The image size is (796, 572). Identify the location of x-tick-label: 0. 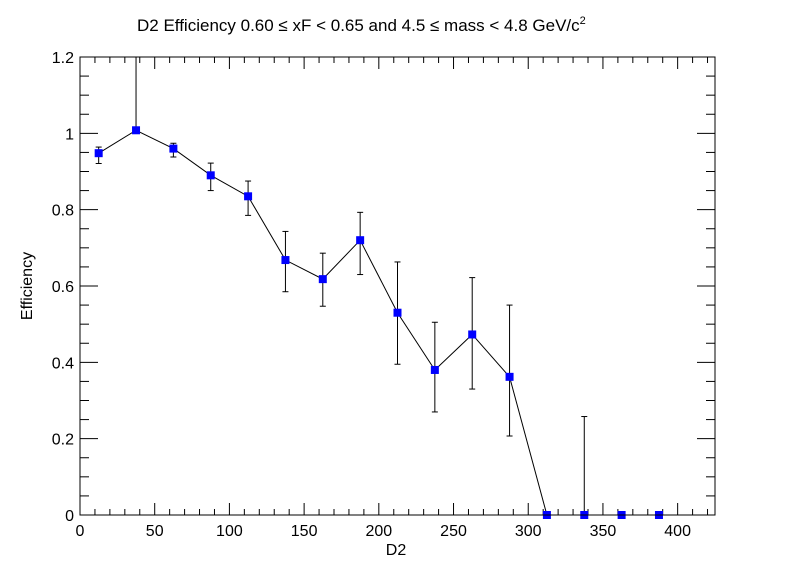
(80, 531).